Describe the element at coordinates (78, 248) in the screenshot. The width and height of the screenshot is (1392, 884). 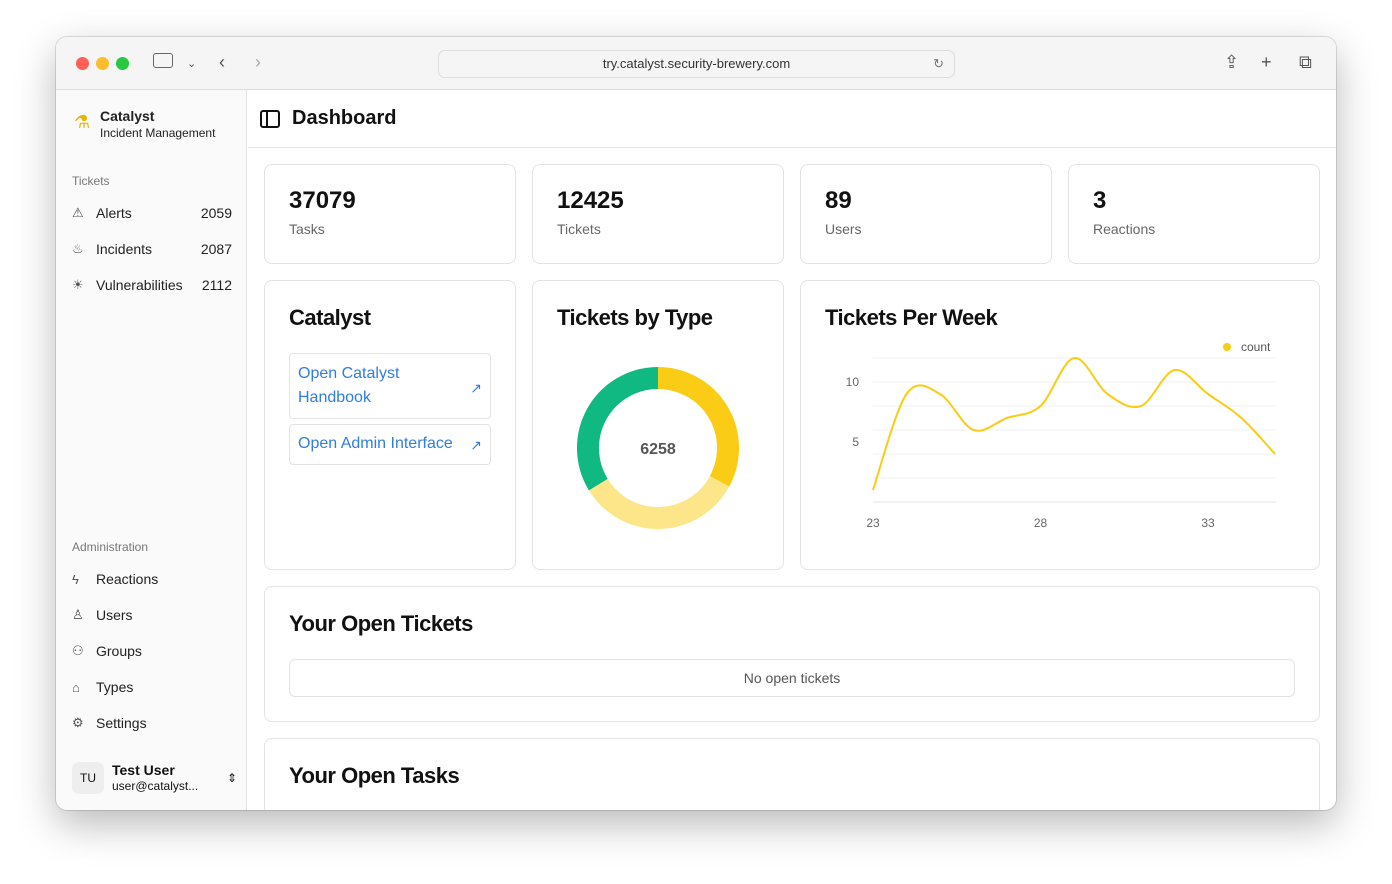
I see `flame-icon: ♨` at that location.